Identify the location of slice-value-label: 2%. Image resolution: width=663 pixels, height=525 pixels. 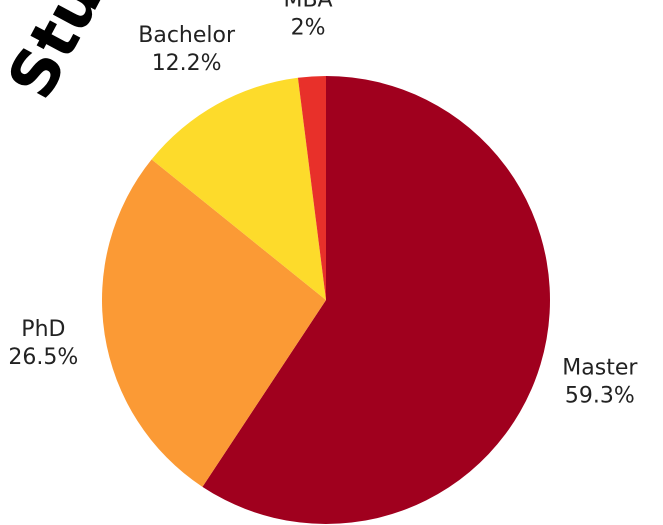
(308, 28).